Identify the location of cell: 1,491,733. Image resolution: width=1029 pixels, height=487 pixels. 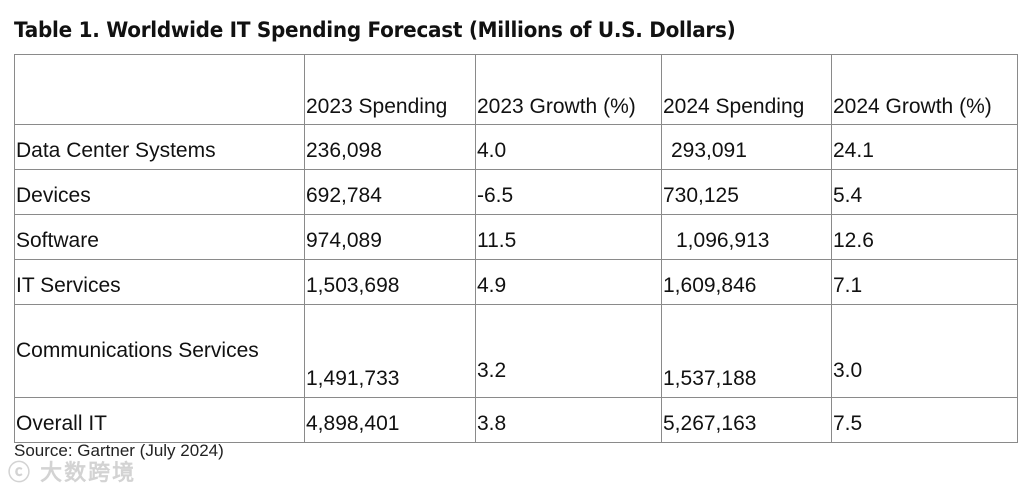
(390, 351).